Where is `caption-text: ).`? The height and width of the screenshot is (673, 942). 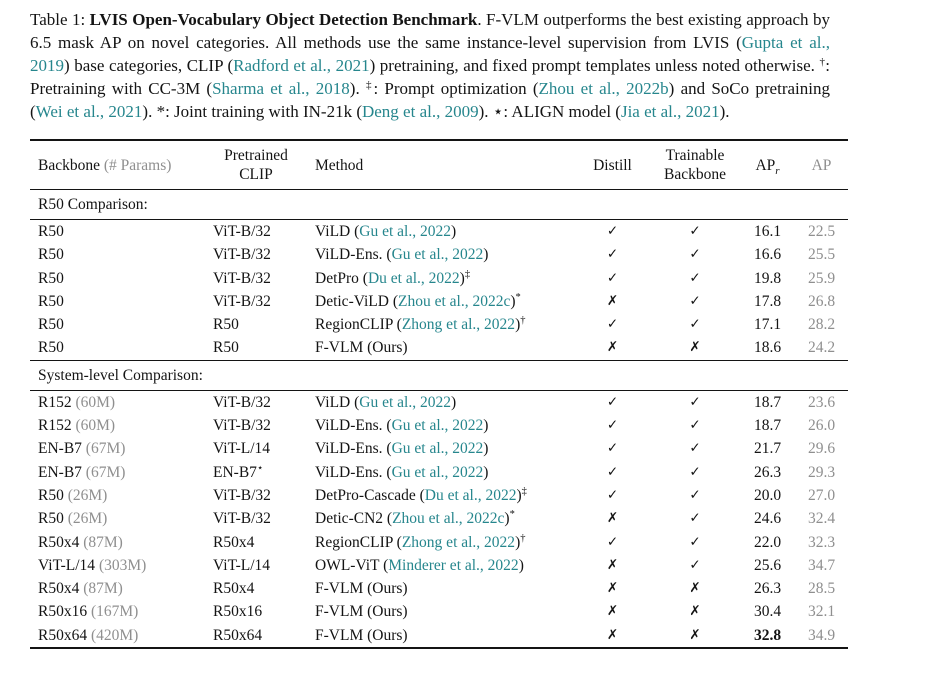 caption-text: ). is located at coordinates (357, 88).